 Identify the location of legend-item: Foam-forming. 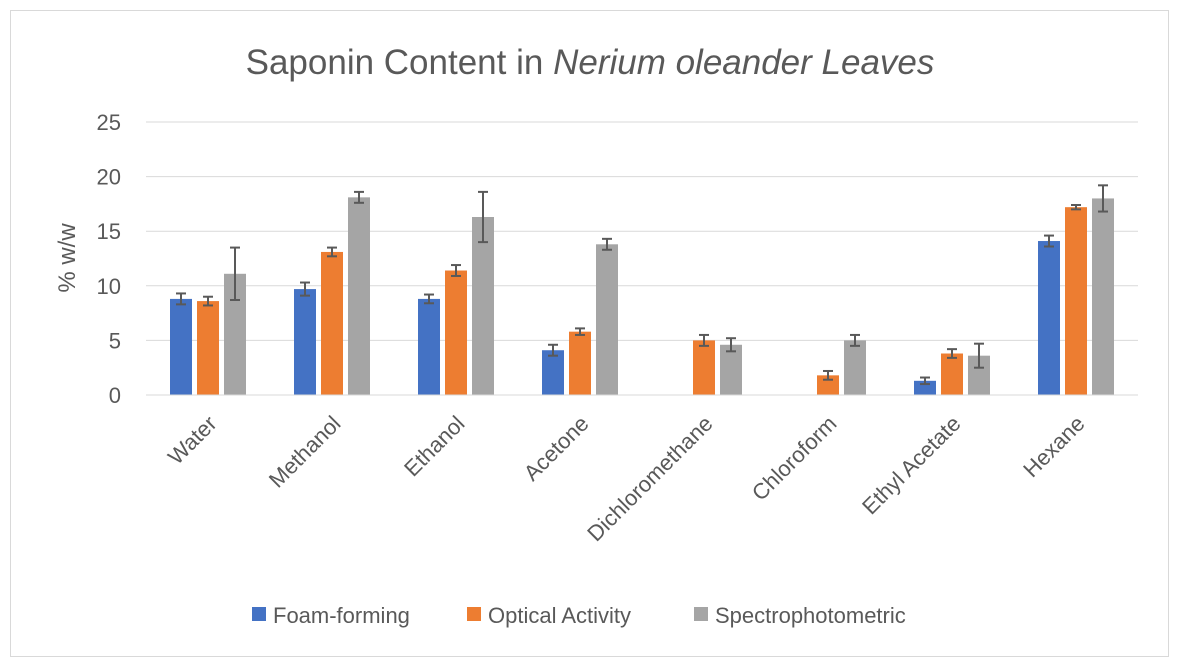
(331, 615).